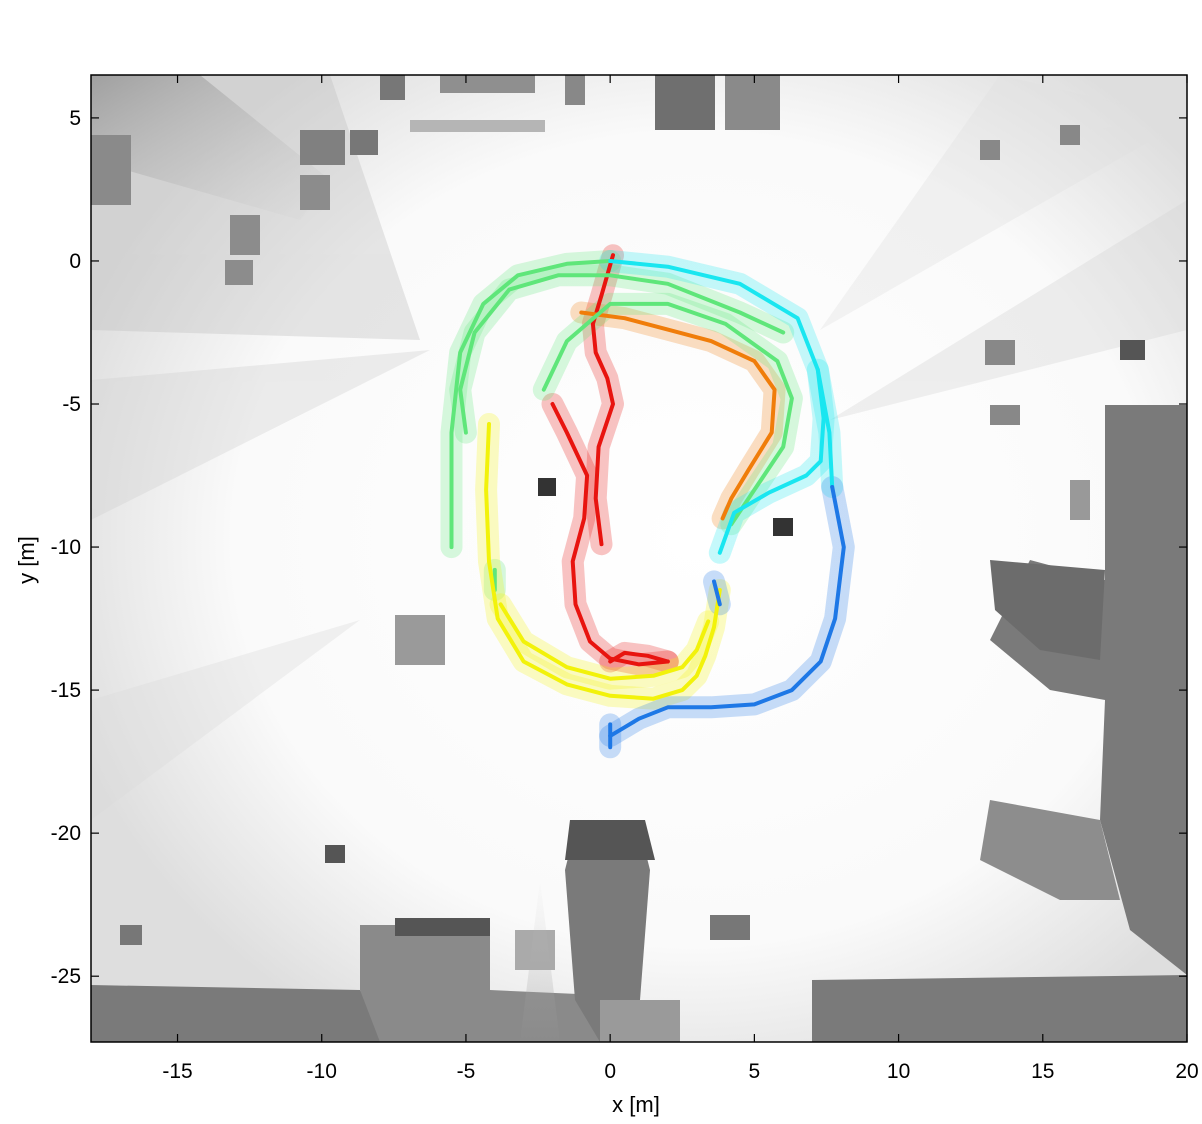  Describe the element at coordinates (177, 1071) in the screenshot. I see `x-tick-label: -15` at that location.